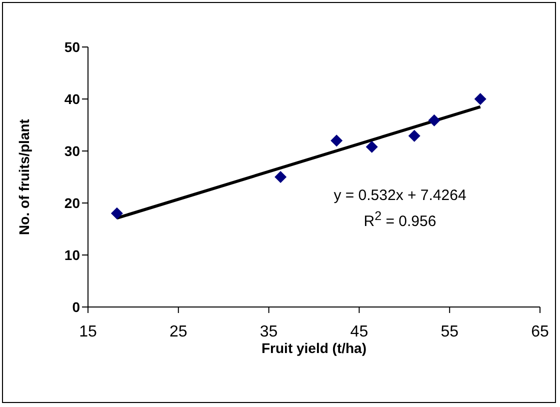  I want to click on x-tick-label: 55, so click(449, 331).